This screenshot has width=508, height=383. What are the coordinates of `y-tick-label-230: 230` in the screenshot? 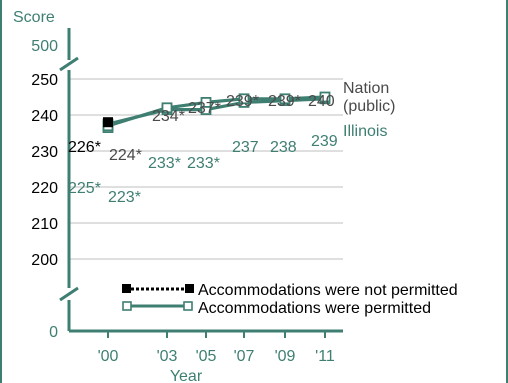 It's located at (44, 152).